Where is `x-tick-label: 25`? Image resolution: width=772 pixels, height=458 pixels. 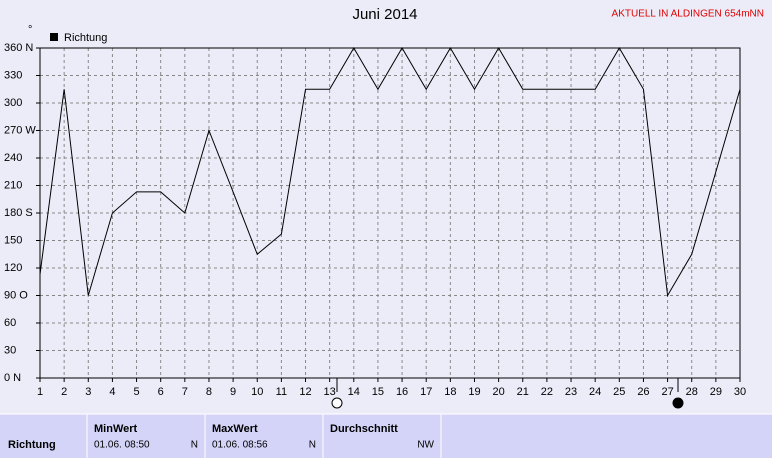 x-tick-label: 25 is located at coordinates (619, 392).